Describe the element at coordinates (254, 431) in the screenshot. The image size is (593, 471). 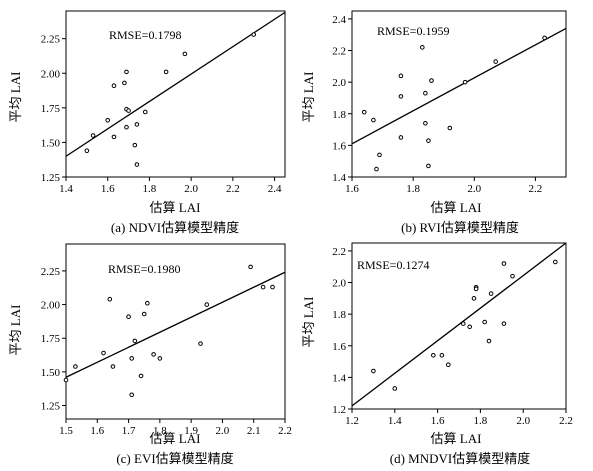
I see `x-tick-label: 2.1` at that location.